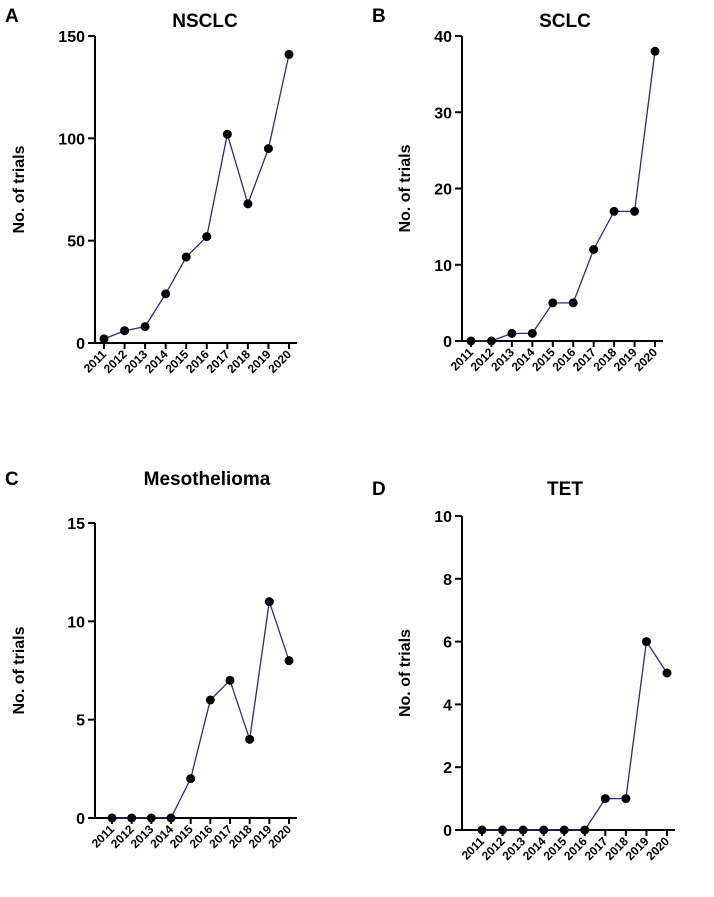 This screenshot has width=714, height=897. Describe the element at coordinates (443, 37) in the screenshot. I see `y-tick-label: 40` at that location.